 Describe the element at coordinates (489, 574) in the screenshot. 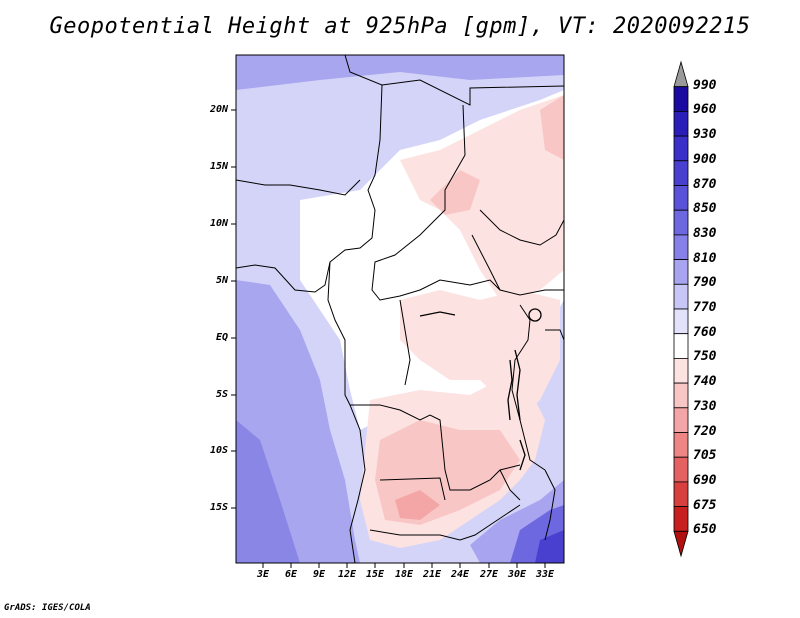

I see `lon-label-27e: 27E` at that location.